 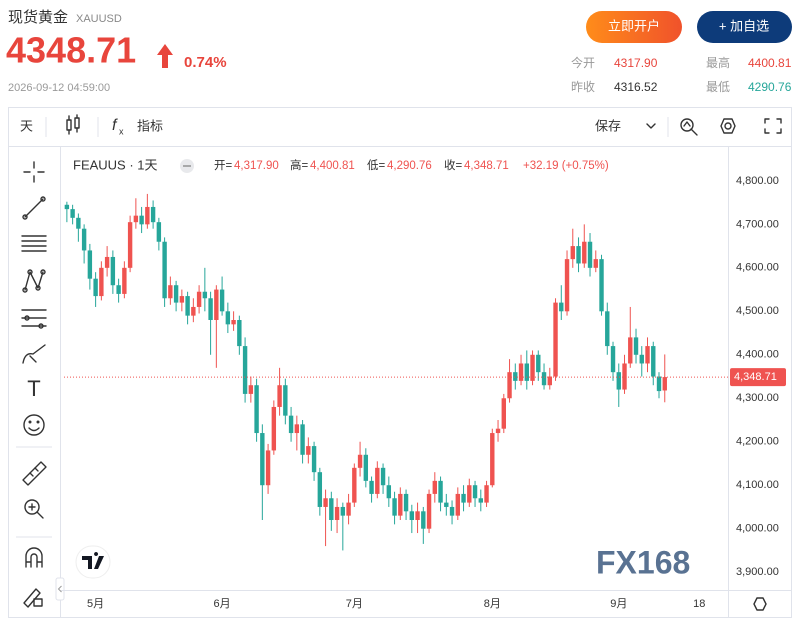 What do you see at coordinates (643, 562) in the screenshot?
I see `watermark: FX168` at bounding box center [643, 562].